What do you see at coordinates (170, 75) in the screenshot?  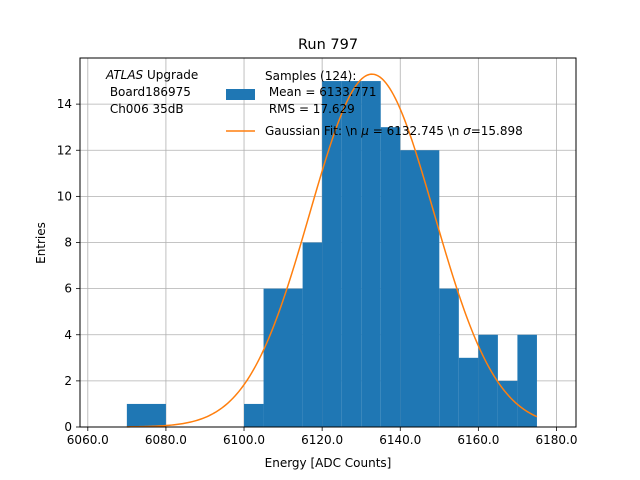 I see `annotation-upgrade: Upgrade` at bounding box center [170, 75].